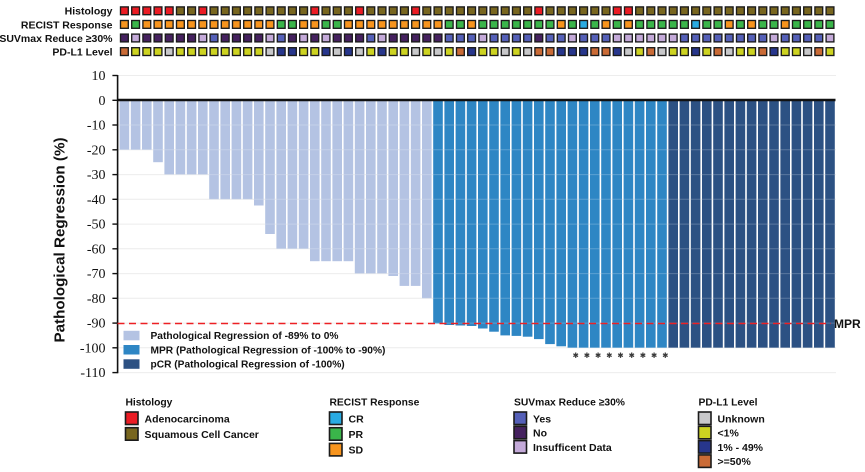  Describe the element at coordinates (357, 419) in the screenshot. I see `svg-text: CR` at that location.